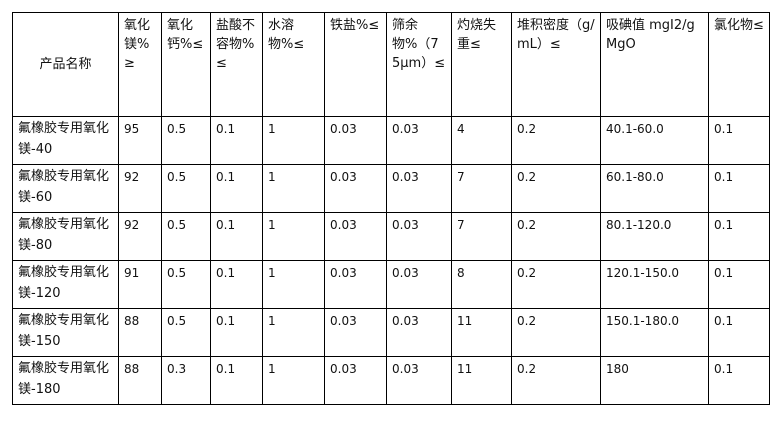 The image size is (782, 424). I want to click on cell-product-name: 氟橡胶专用氧化镁-60, so click(65, 188).